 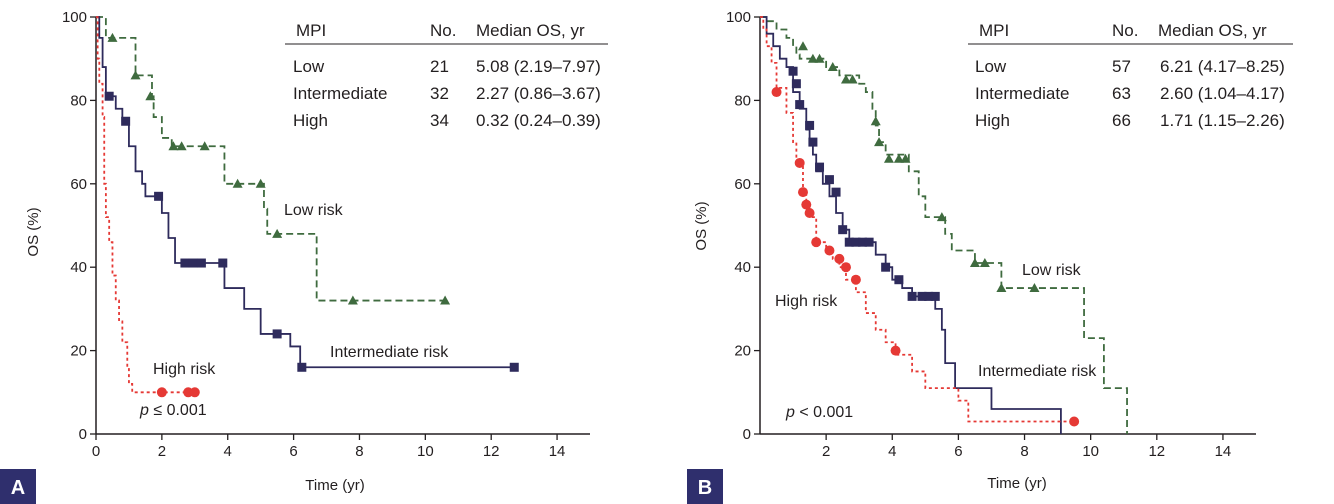 What do you see at coordinates (826, 451) in the screenshot?
I see `x-tick-label: 2` at bounding box center [826, 451].